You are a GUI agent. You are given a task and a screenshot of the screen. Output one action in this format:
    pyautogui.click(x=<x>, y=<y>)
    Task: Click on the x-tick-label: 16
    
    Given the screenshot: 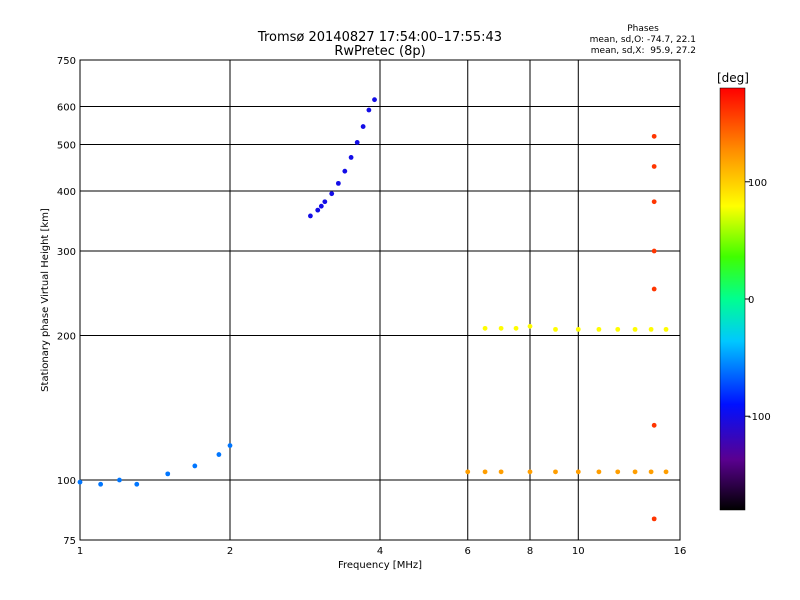 What is the action you would take?
    pyautogui.click(x=680, y=551)
    